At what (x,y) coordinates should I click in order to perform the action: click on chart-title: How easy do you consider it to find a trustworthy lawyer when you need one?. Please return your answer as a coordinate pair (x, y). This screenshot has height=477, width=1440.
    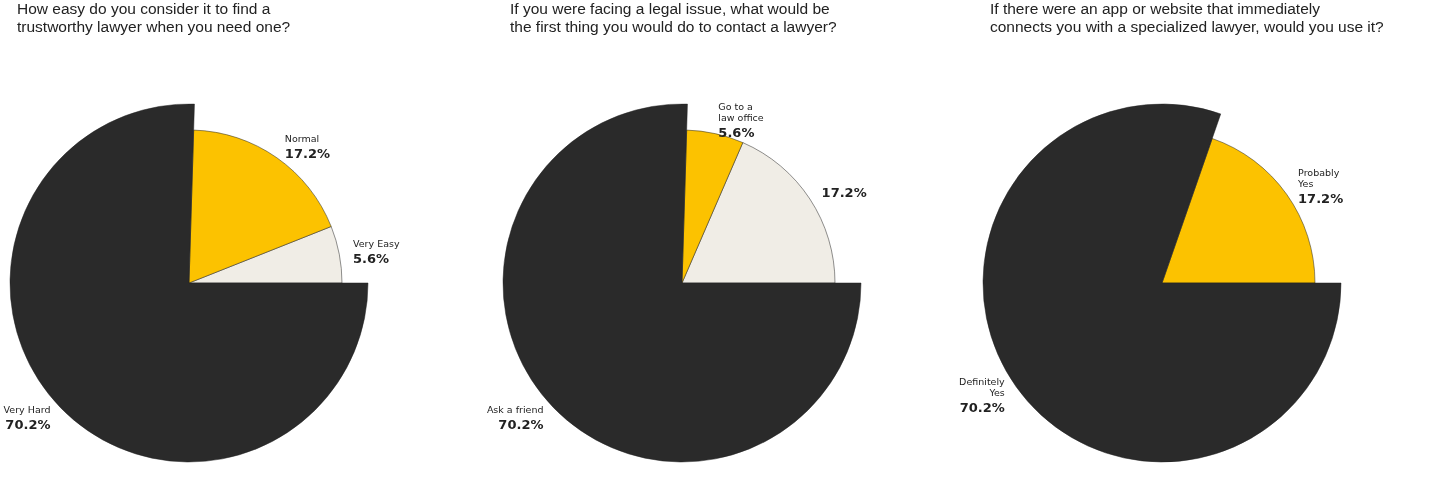
    Looking at the image, I should click on (154, 18).